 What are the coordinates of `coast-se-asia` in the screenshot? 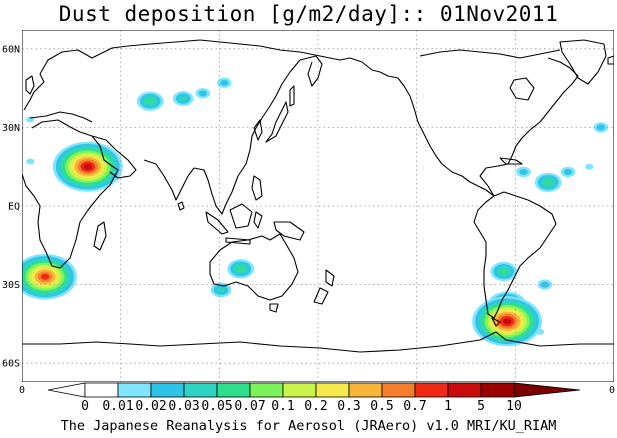 It's located at (255, 135).